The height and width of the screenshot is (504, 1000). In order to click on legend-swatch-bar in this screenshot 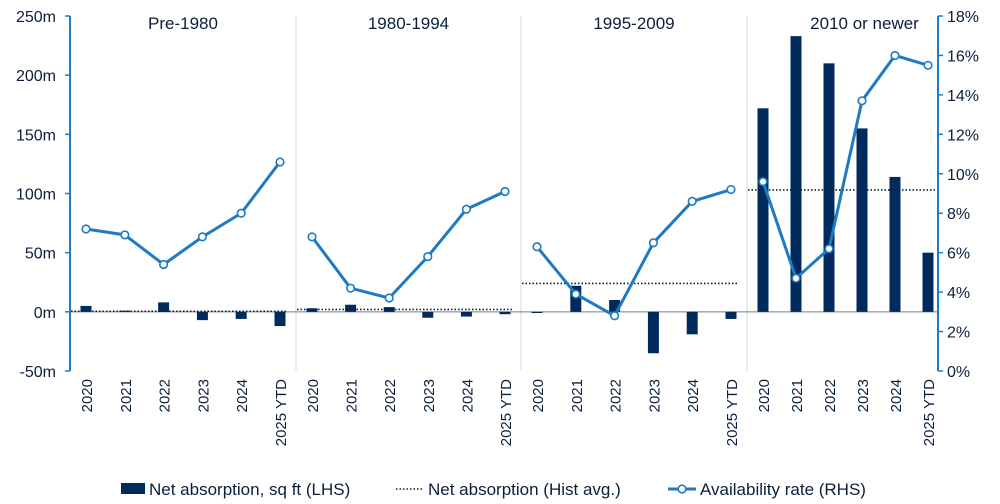, I will do `click(133, 488)`.